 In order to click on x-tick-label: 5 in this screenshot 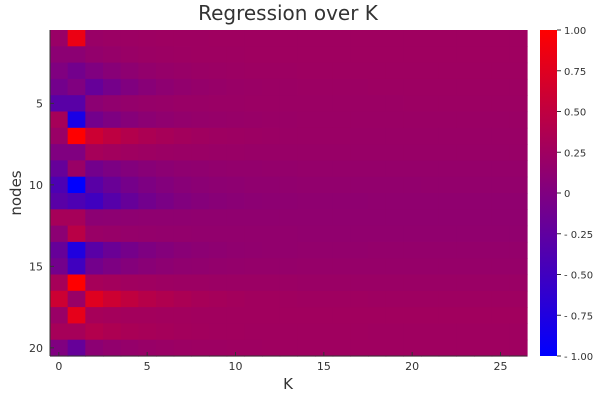, I will do `click(147, 366)`.